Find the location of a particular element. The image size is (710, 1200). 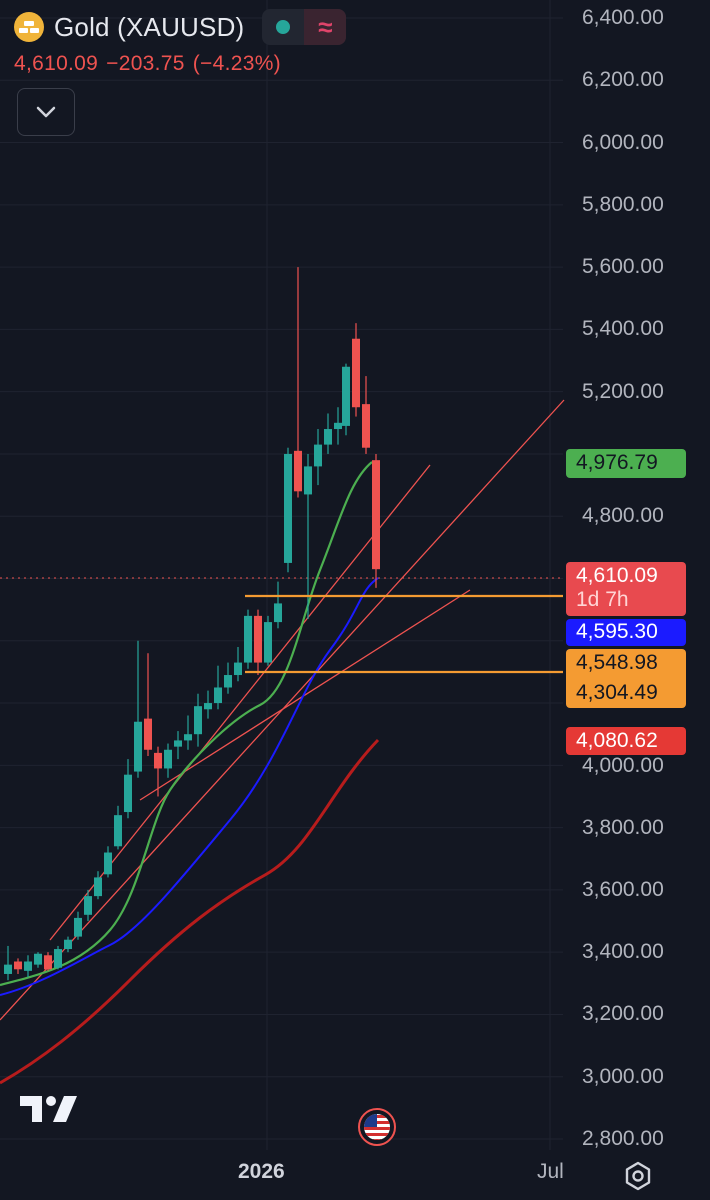

price-axis-label: 6,000.00 is located at coordinates (623, 142).